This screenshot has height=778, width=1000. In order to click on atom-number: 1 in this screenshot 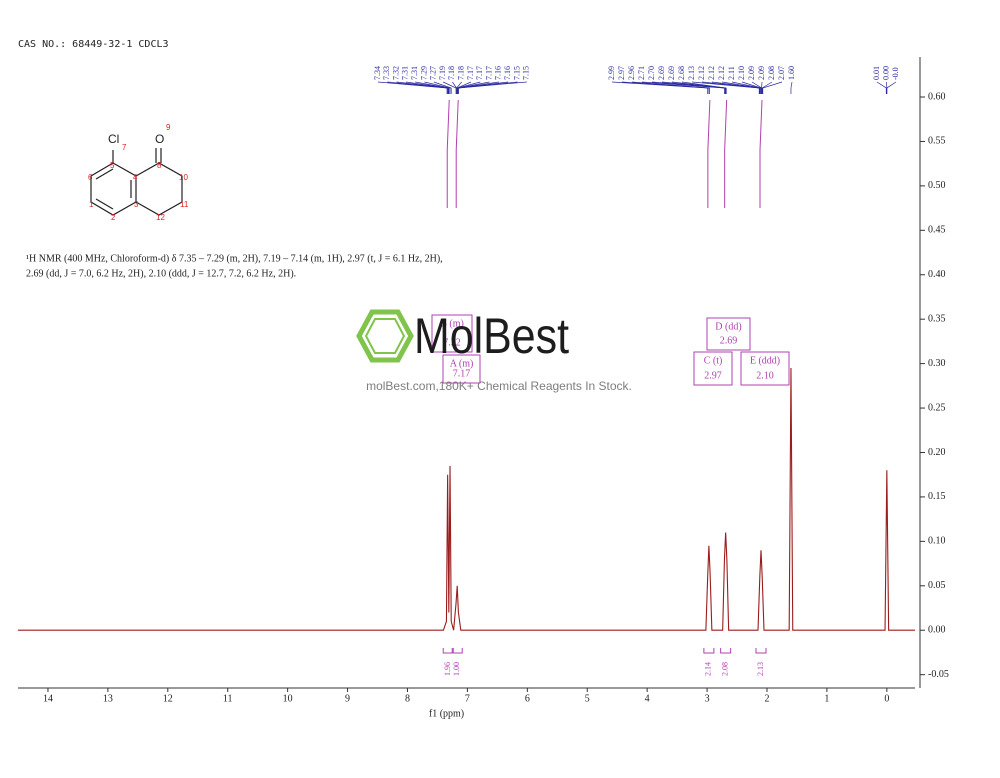, I will do `click(91, 204)`.